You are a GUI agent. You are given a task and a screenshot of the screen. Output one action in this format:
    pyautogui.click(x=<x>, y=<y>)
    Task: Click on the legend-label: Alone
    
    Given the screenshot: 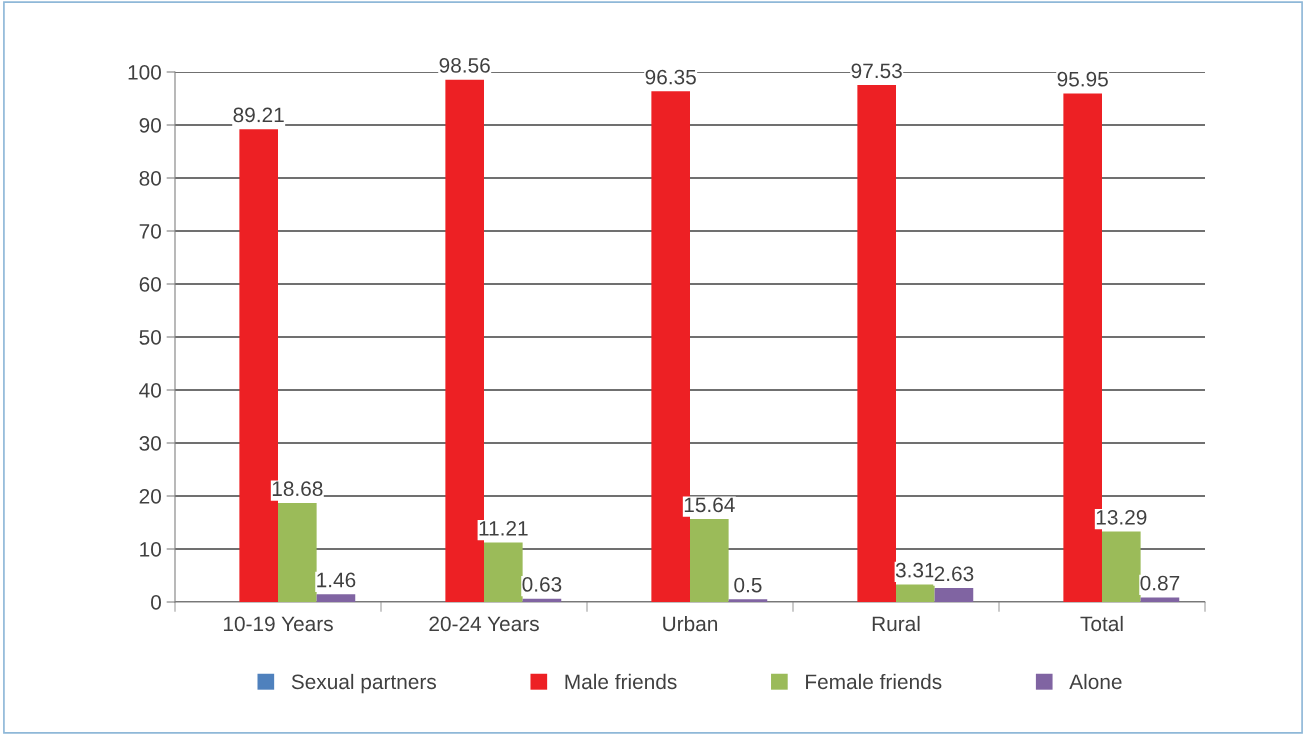 What is the action you would take?
    pyautogui.click(x=1095, y=681)
    